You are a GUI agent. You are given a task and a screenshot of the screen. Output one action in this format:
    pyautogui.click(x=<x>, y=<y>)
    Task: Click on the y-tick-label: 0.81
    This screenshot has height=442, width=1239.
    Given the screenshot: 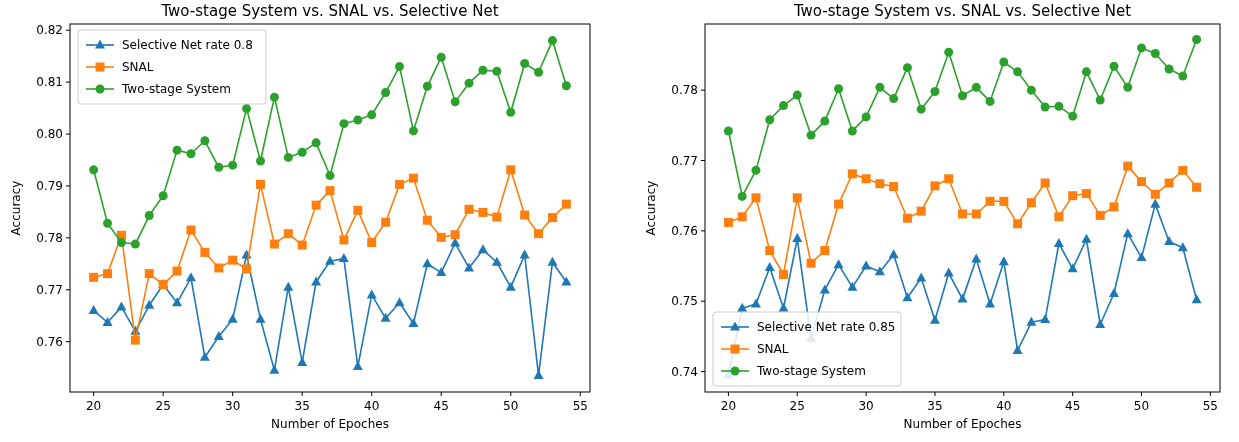 What is the action you would take?
    pyautogui.click(x=49, y=82)
    